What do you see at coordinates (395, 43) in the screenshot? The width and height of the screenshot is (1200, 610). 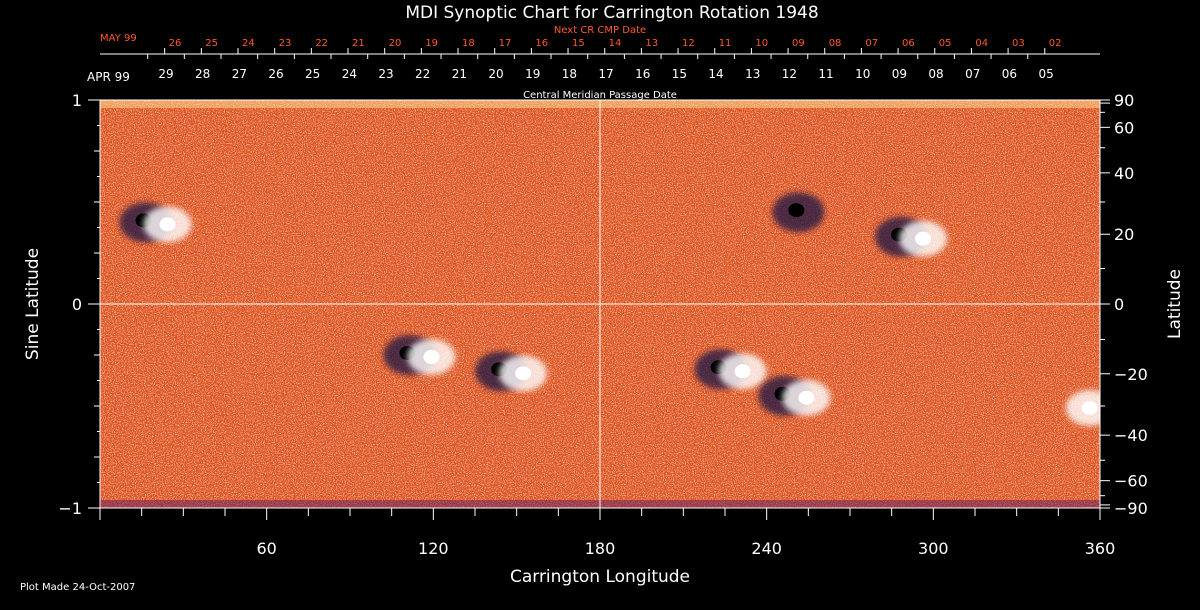 I see `next-date: 20` at bounding box center [395, 43].